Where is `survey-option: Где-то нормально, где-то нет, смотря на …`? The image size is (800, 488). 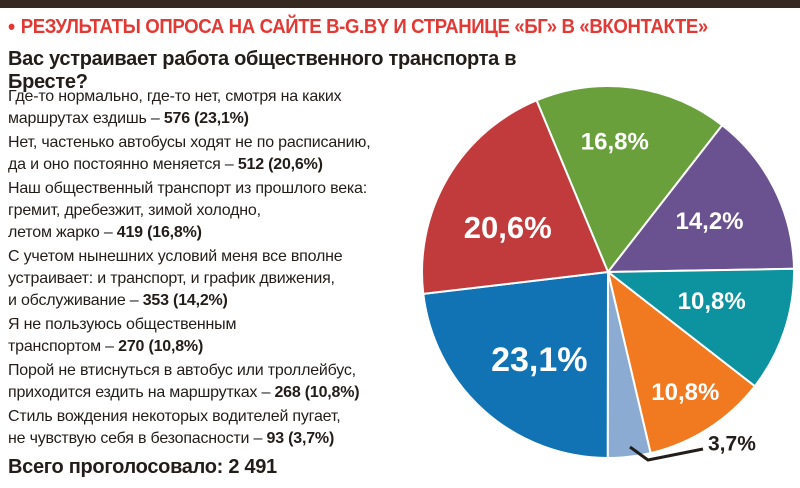
survey-option: Где-то нормально, где-то нет, смотря на … is located at coordinates (218, 108).